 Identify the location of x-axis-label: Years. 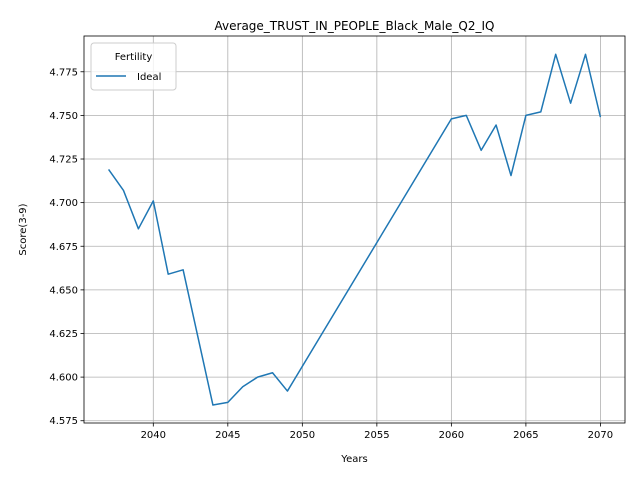
(353, 459).